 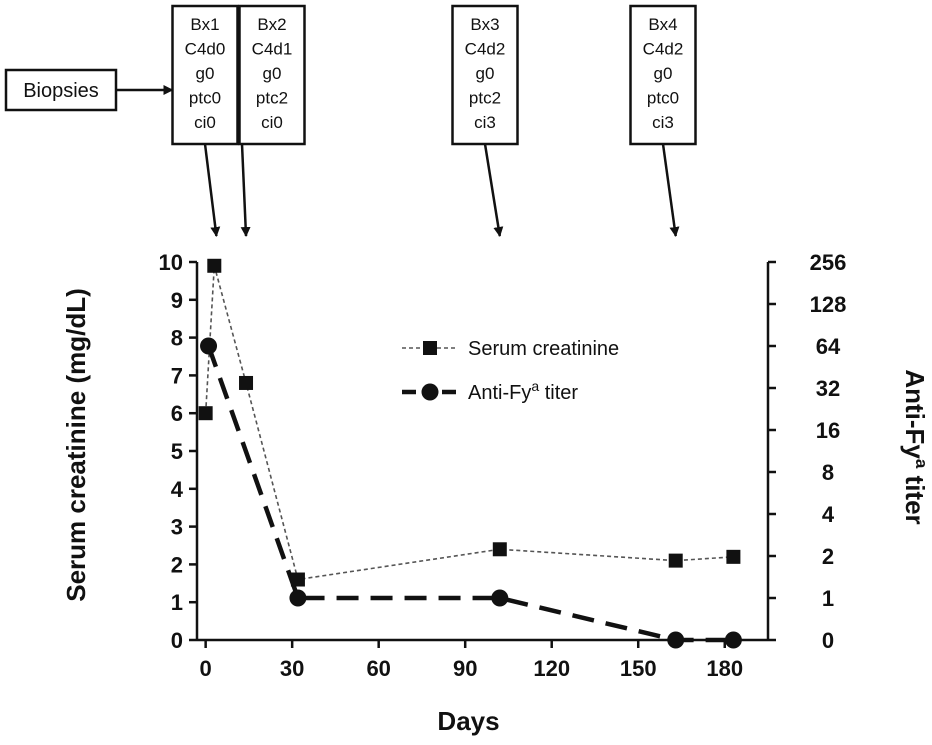 What do you see at coordinates (915, 414) in the screenshot?
I see `right-y-axis-title-main: Anti-Fy` at bounding box center [915, 414].